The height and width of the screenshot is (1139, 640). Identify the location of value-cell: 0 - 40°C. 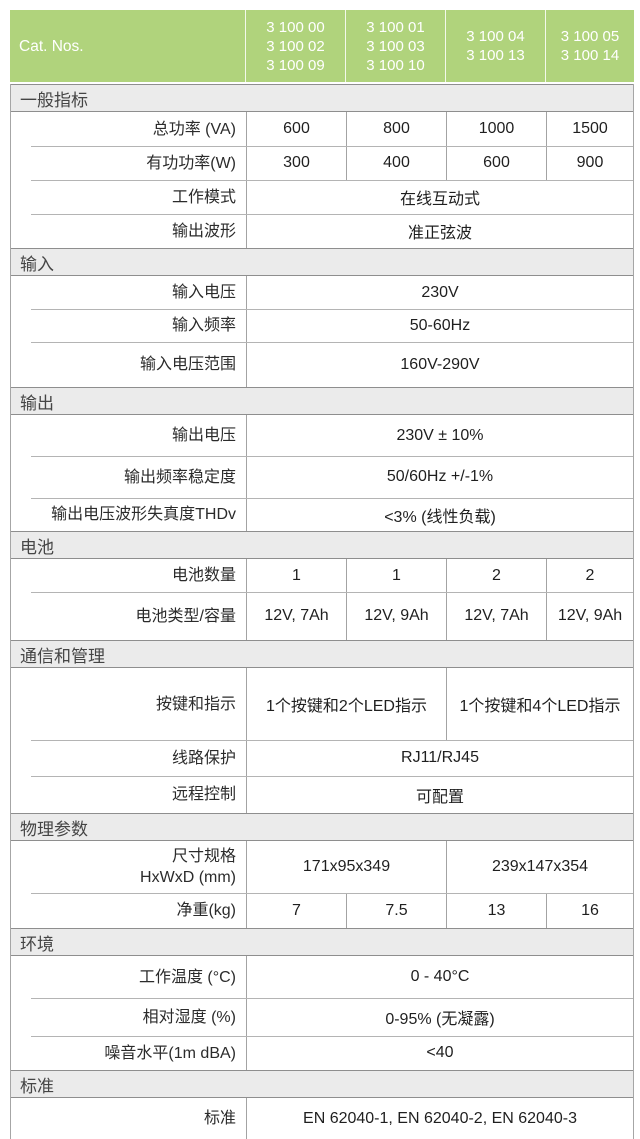
(439, 977).